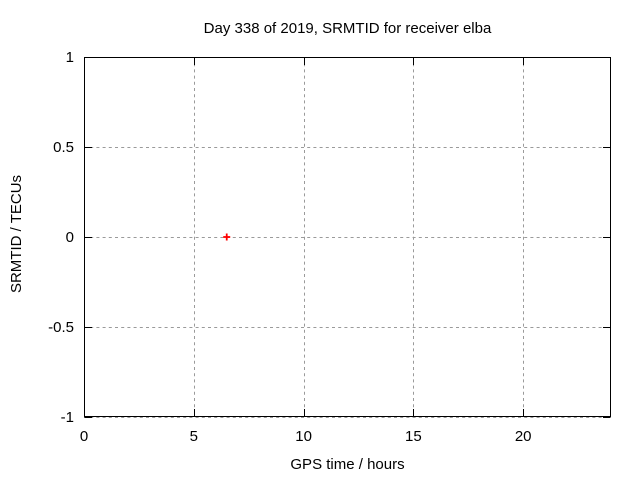 The width and height of the screenshot is (640, 480). What do you see at coordinates (67, 417) in the screenshot?
I see `y-tick-label: -1` at bounding box center [67, 417].